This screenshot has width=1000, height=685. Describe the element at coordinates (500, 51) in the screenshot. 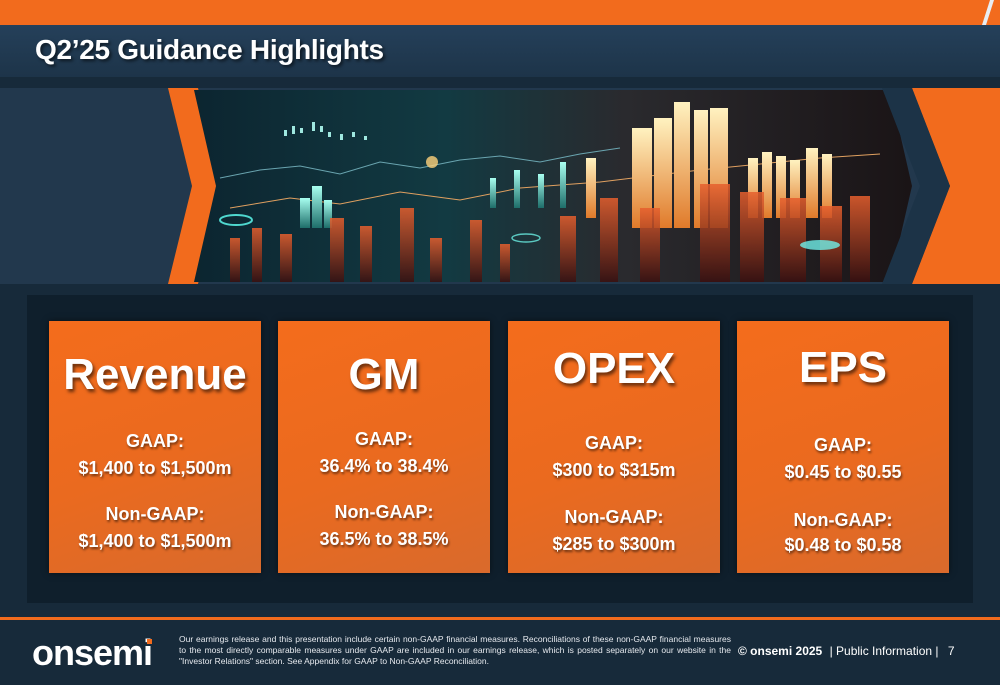

I see `title-band` at that location.